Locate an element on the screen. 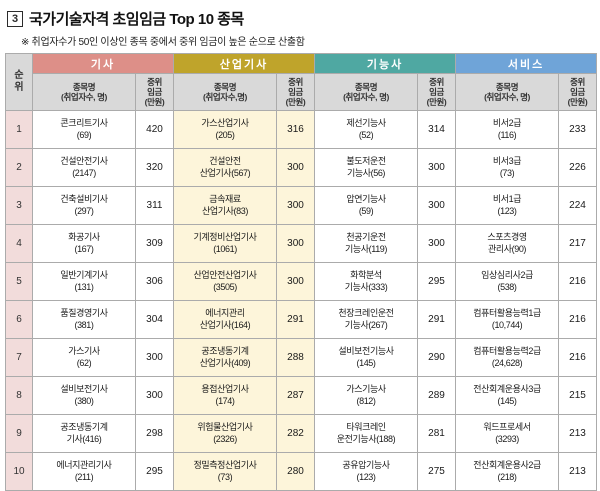  item-name-cell: 압연기능사 (59) is located at coordinates (366, 205).